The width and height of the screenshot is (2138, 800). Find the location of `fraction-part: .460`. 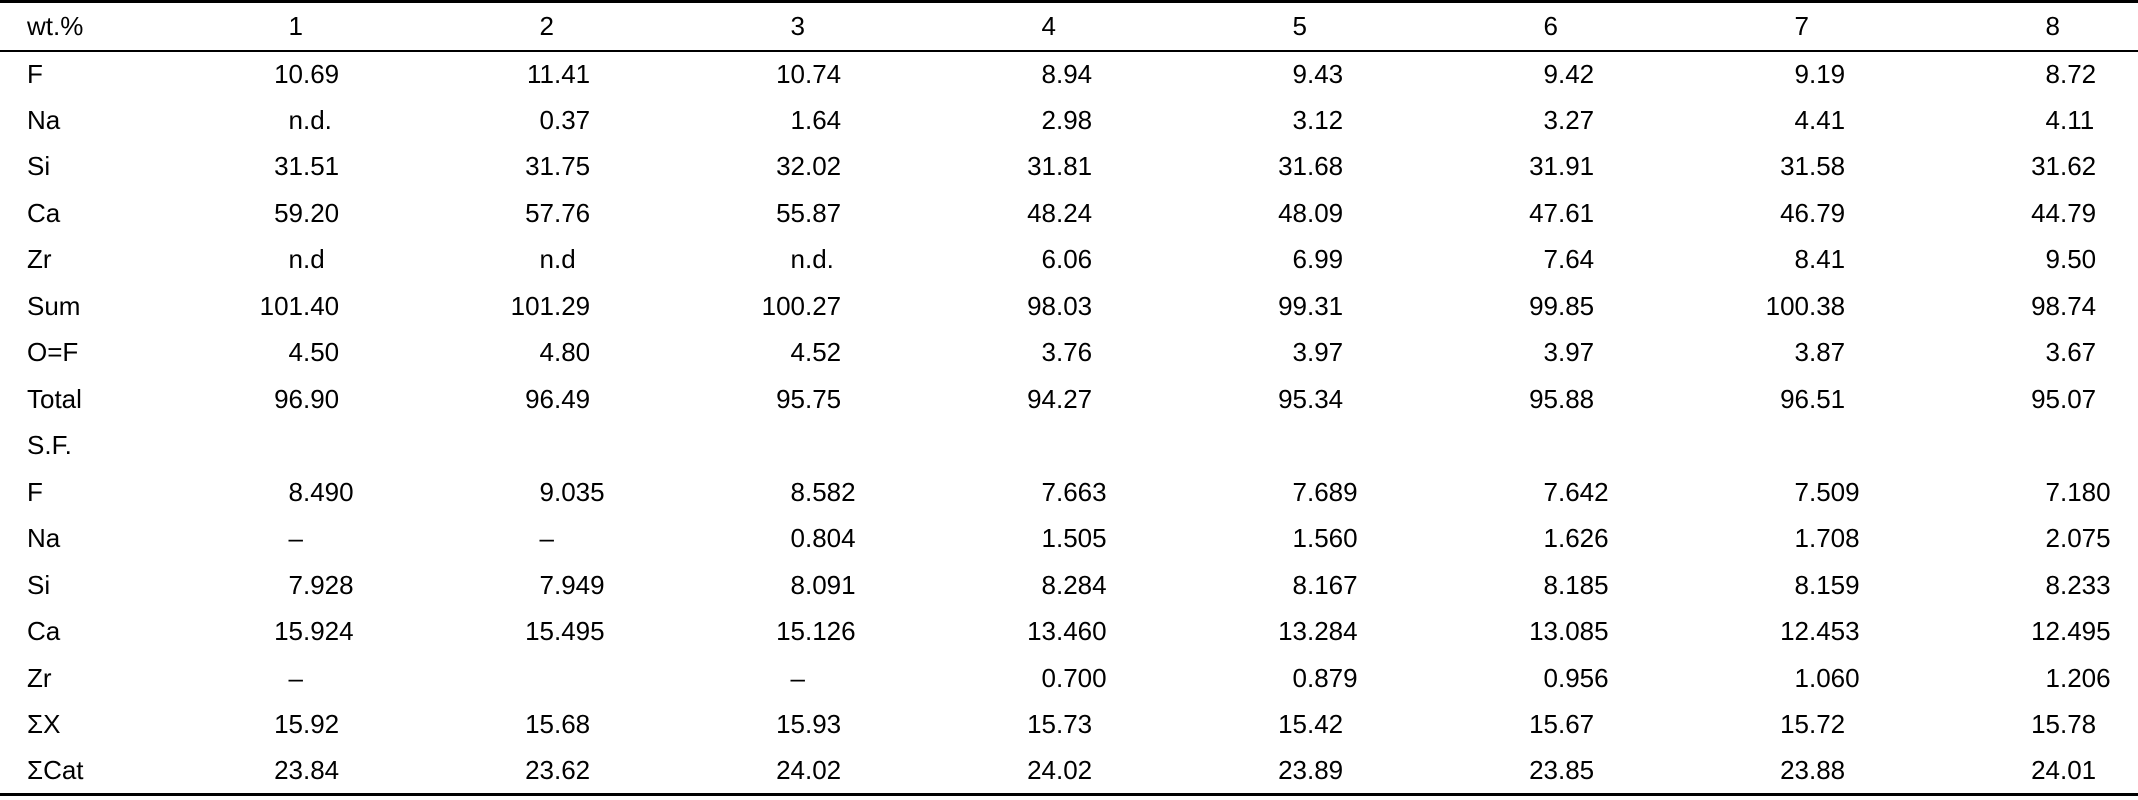

fraction-part: .460 is located at coordinates (1081, 631).